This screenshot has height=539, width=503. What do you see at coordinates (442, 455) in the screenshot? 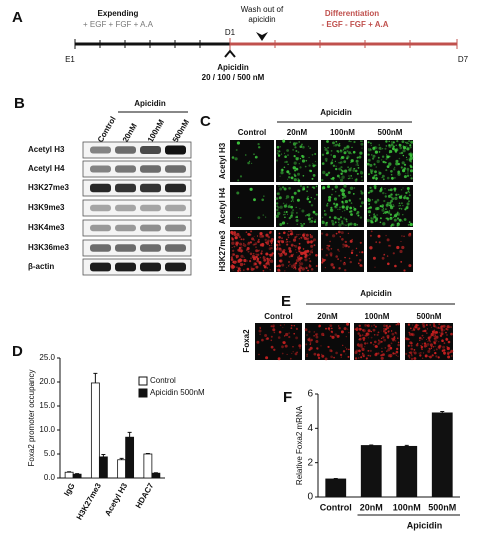
I see `bar` at bounding box center [442, 455].